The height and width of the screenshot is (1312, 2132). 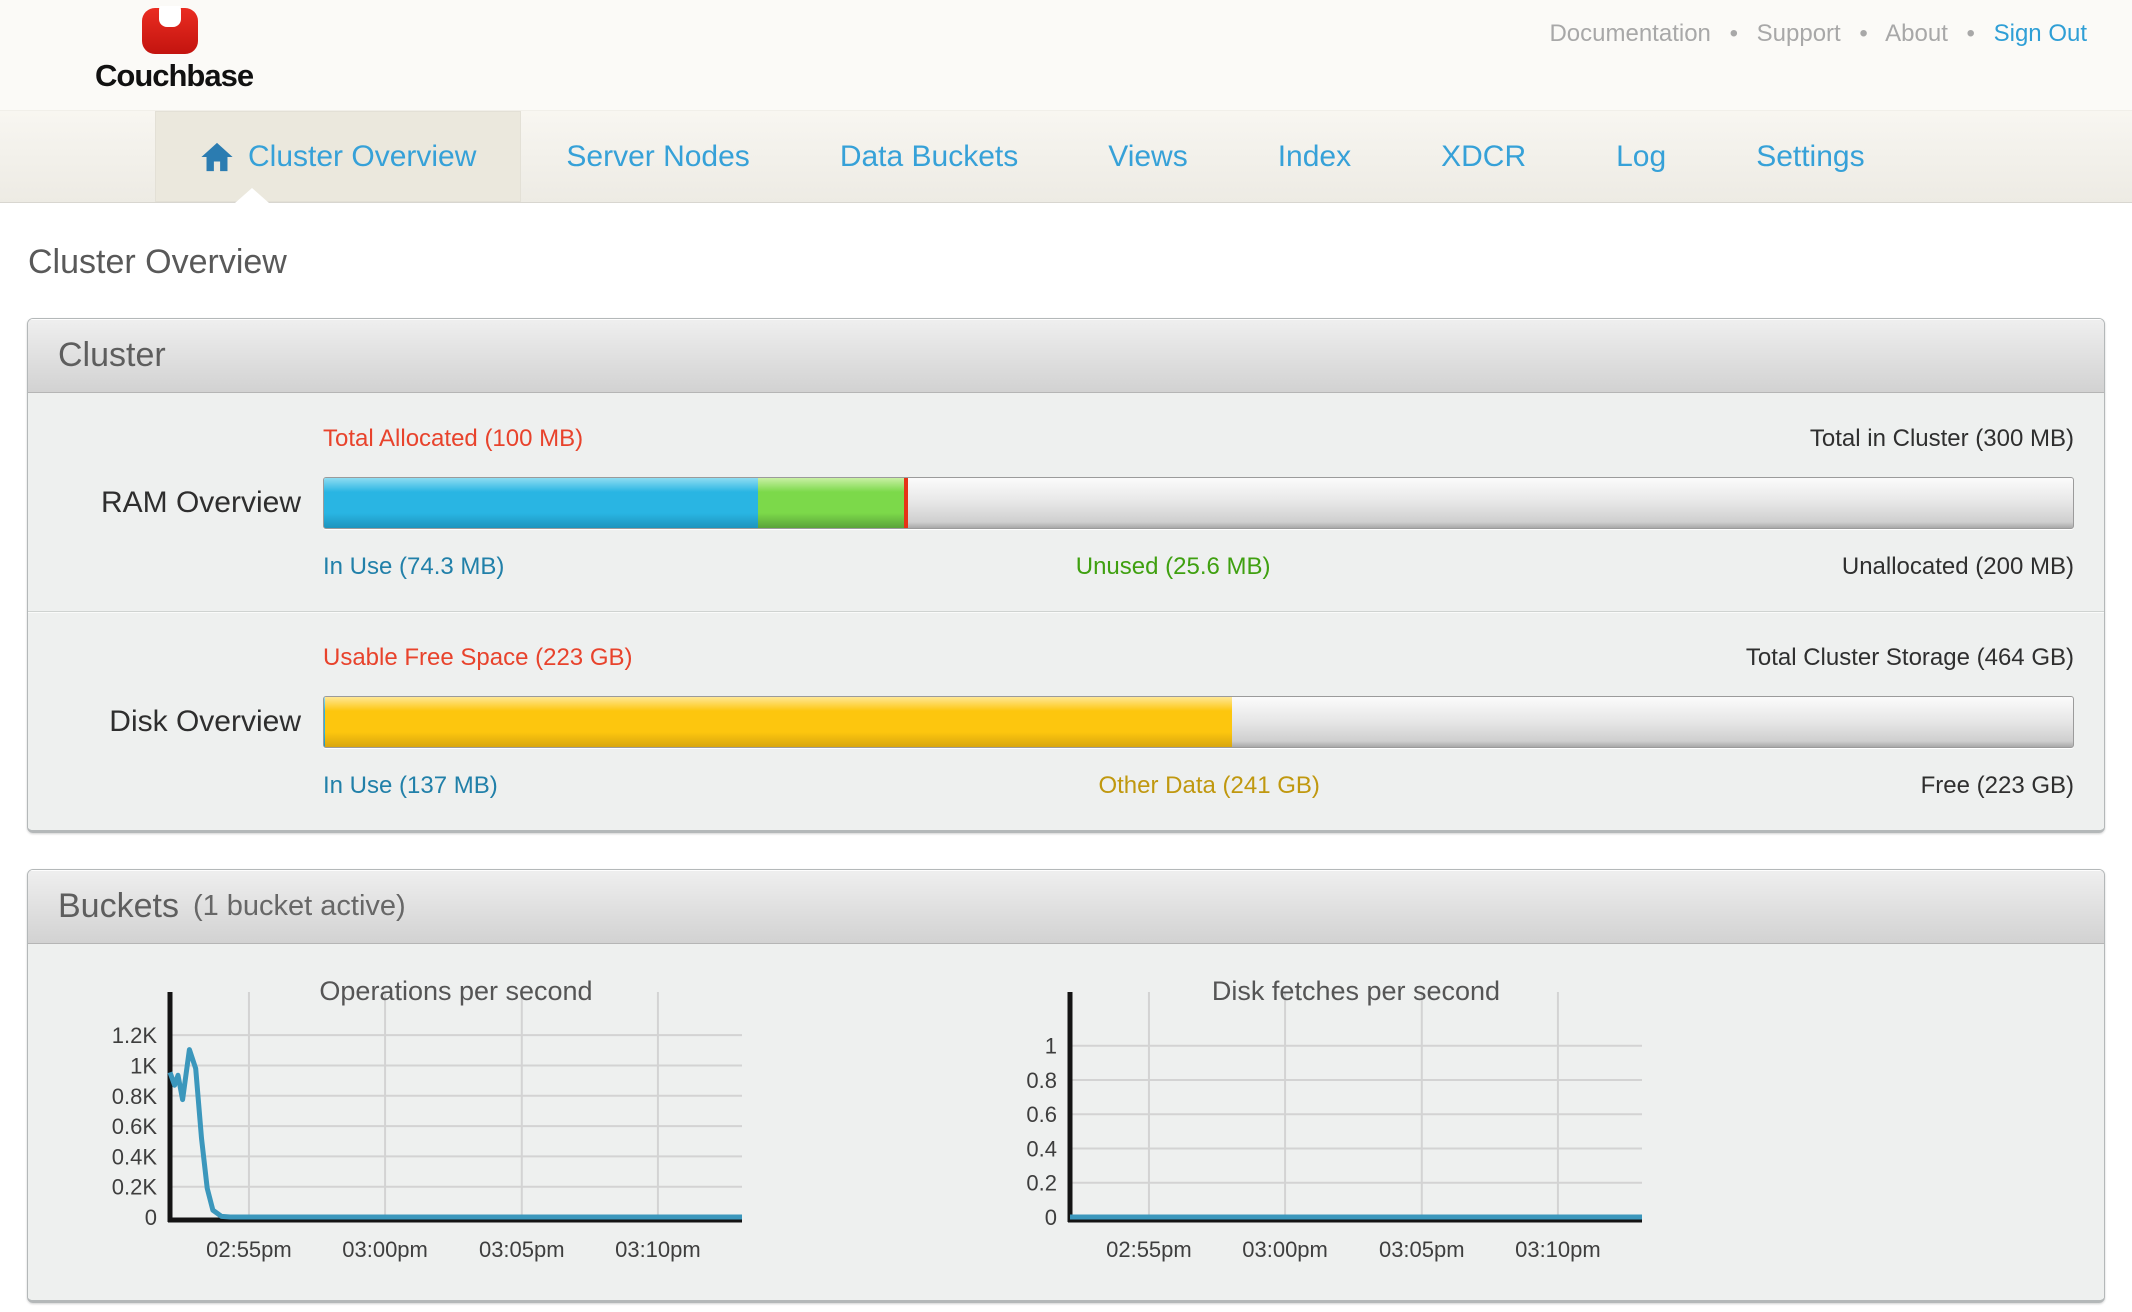 What do you see at coordinates (135, 1035) in the screenshot?
I see `y-tick-label: 1.2K` at bounding box center [135, 1035].